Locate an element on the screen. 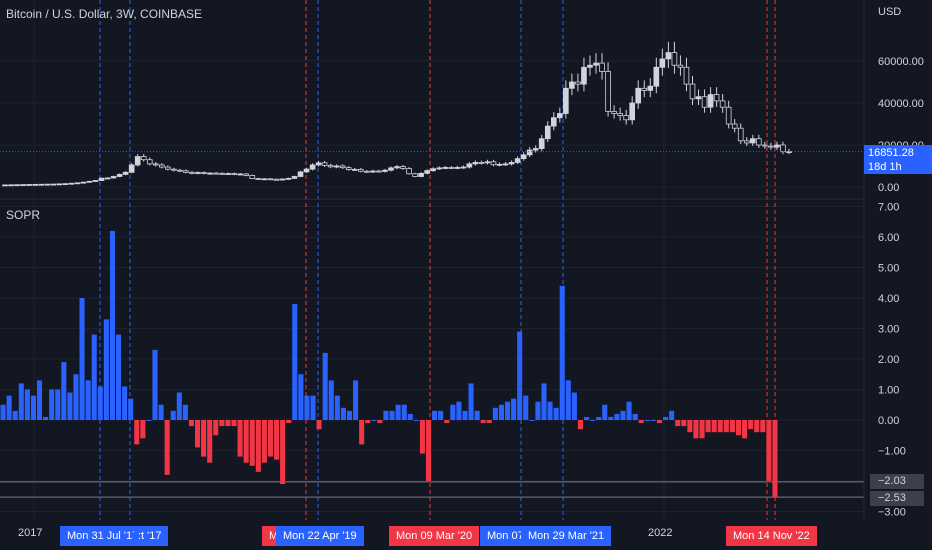 This screenshot has width=932, height=550. indicator-title: SOPR is located at coordinates (23, 215).